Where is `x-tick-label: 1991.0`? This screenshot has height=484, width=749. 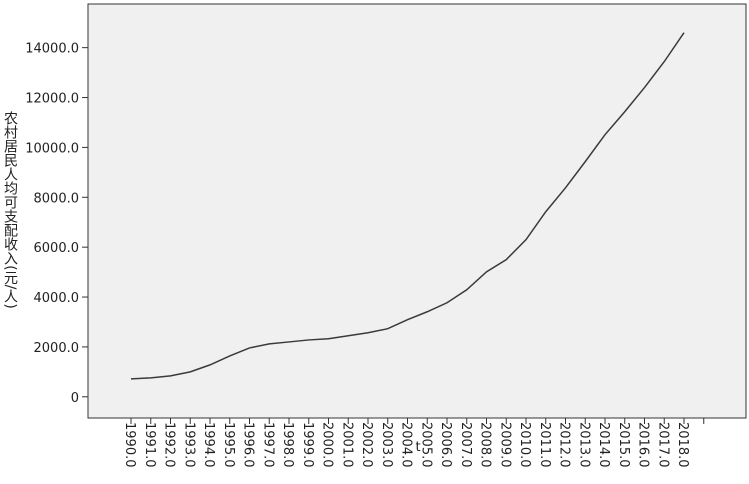
x-tick-label: 1991.0 is located at coordinates (149, 445).